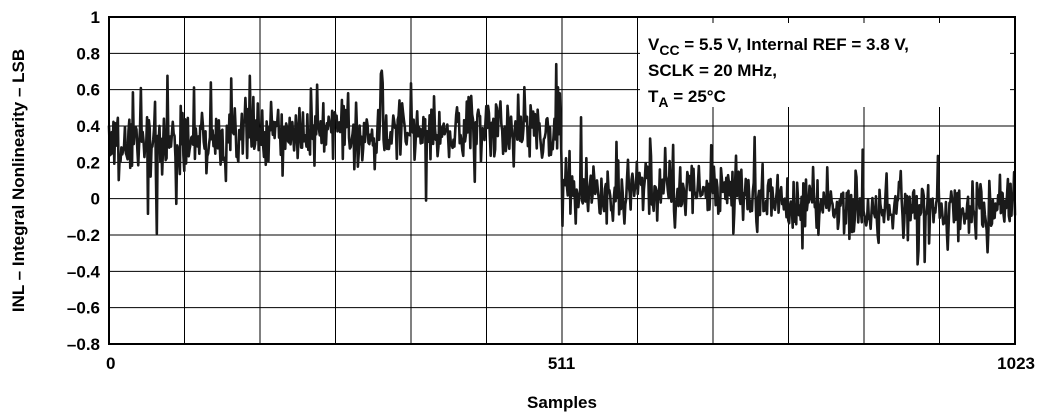 The width and height of the screenshot is (1037, 417). What do you see at coordinates (84, 181) in the screenshot?
I see `y-tick-labels: 1 0.8 0.6 0.4 0.2 0 –0.2 –0.4 –0.6 –0.8` at bounding box center [84, 181].